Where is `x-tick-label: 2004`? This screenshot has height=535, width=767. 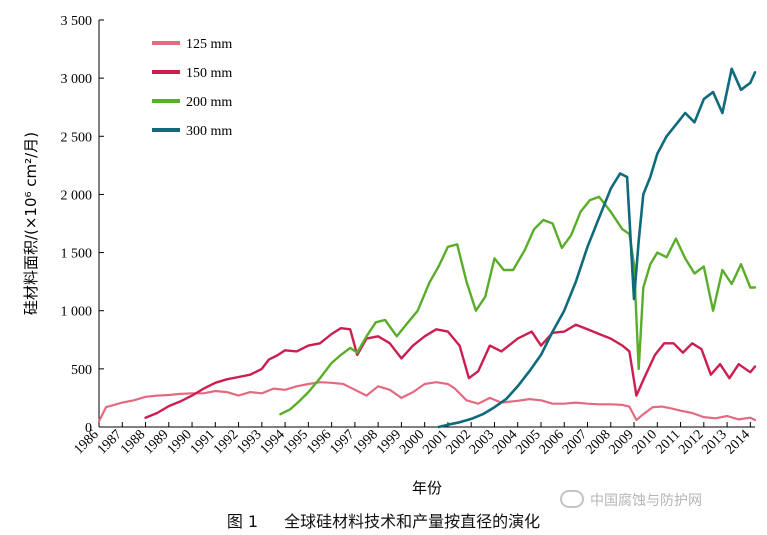 x-tick-label: 2004 is located at coordinates (505, 442).